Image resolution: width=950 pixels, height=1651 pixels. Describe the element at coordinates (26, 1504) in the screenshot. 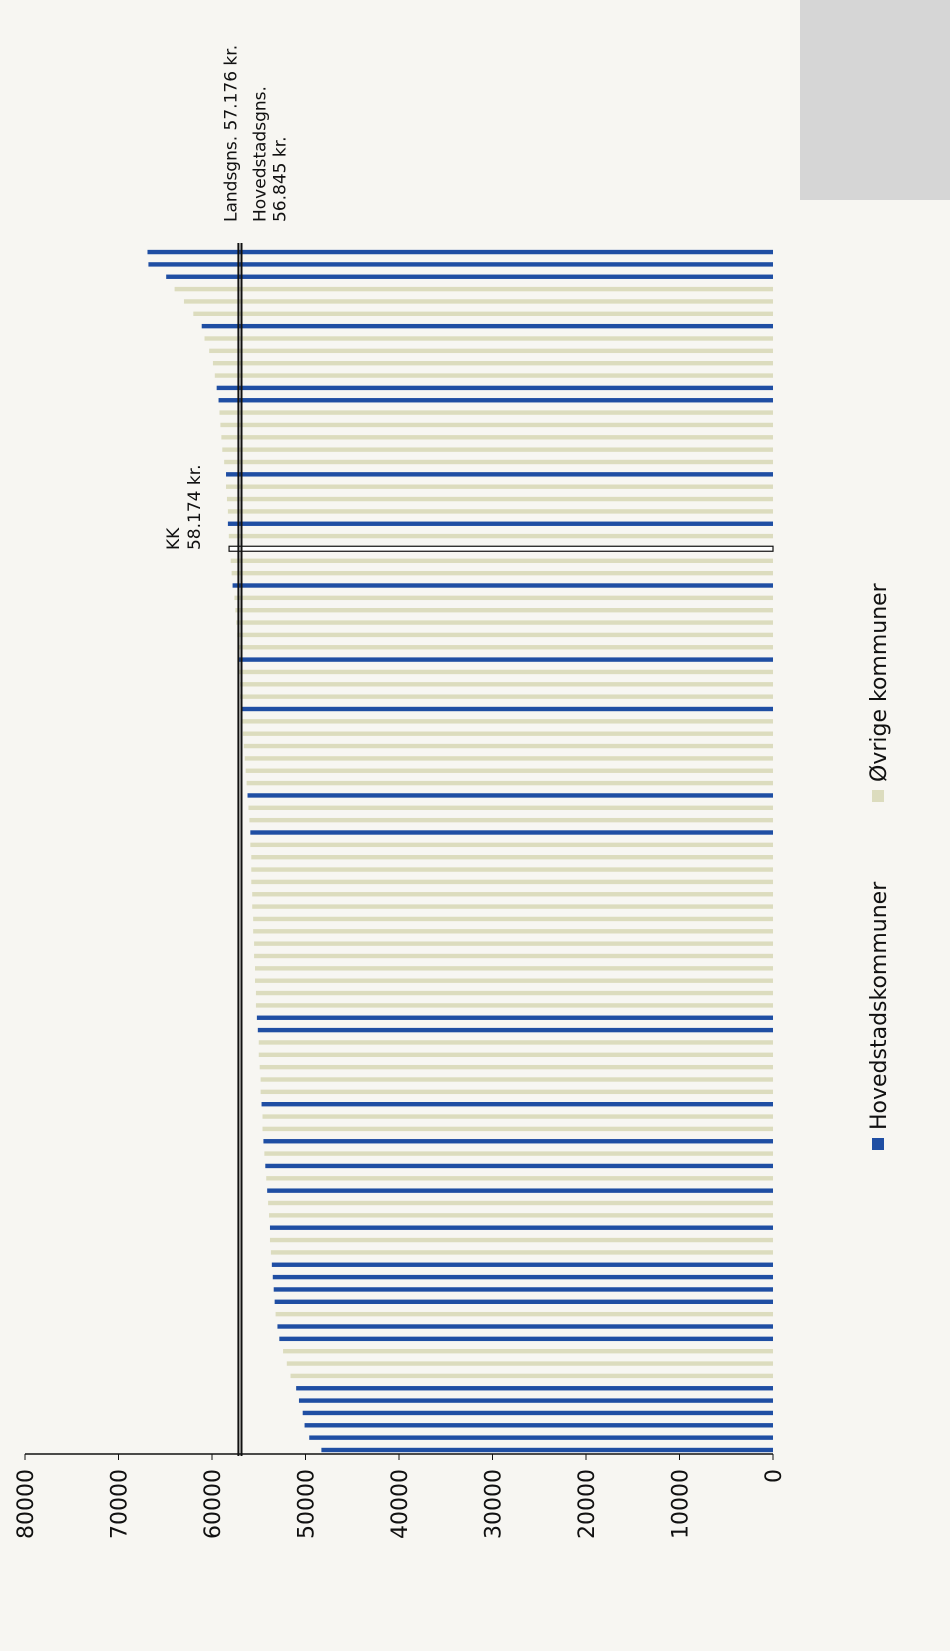

I see `y-tick-label: 80000` at that location.